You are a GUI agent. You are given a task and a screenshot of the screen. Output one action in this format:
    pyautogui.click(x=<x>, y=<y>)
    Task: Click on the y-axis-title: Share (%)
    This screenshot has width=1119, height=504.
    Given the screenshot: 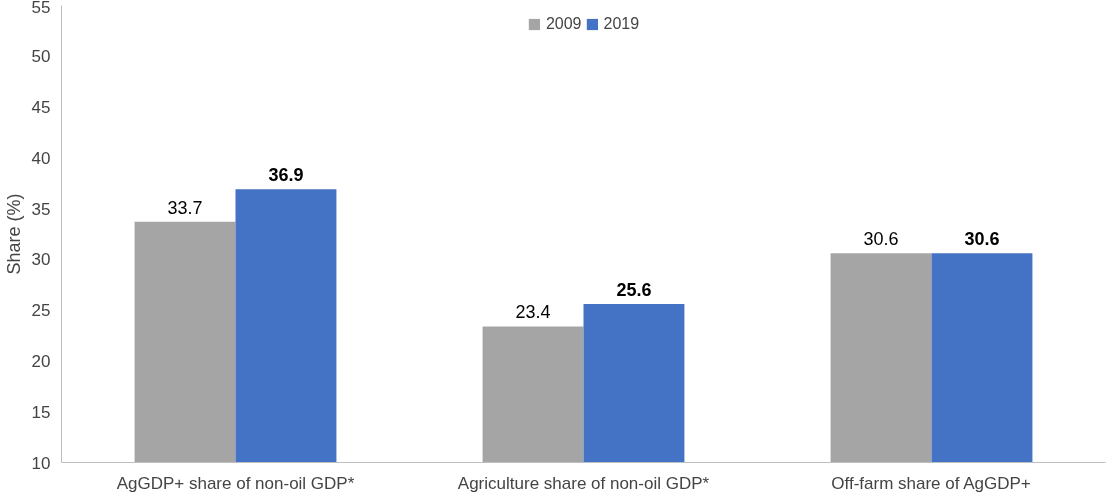 What is the action you would take?
    pyautogui.click(x=13, y=234)
    